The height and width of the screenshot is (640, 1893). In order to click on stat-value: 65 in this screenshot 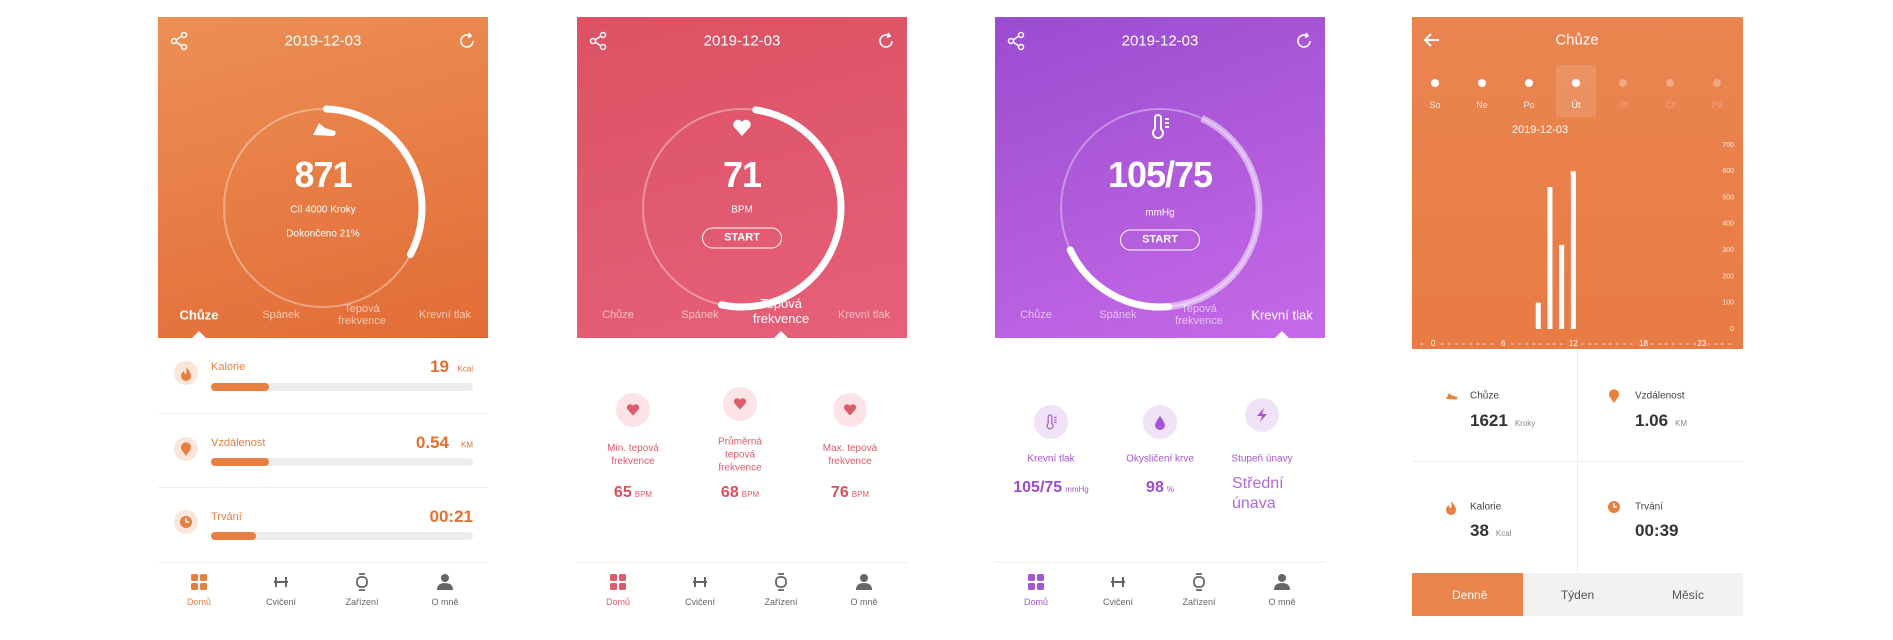, I will do `click(622, 492)`.